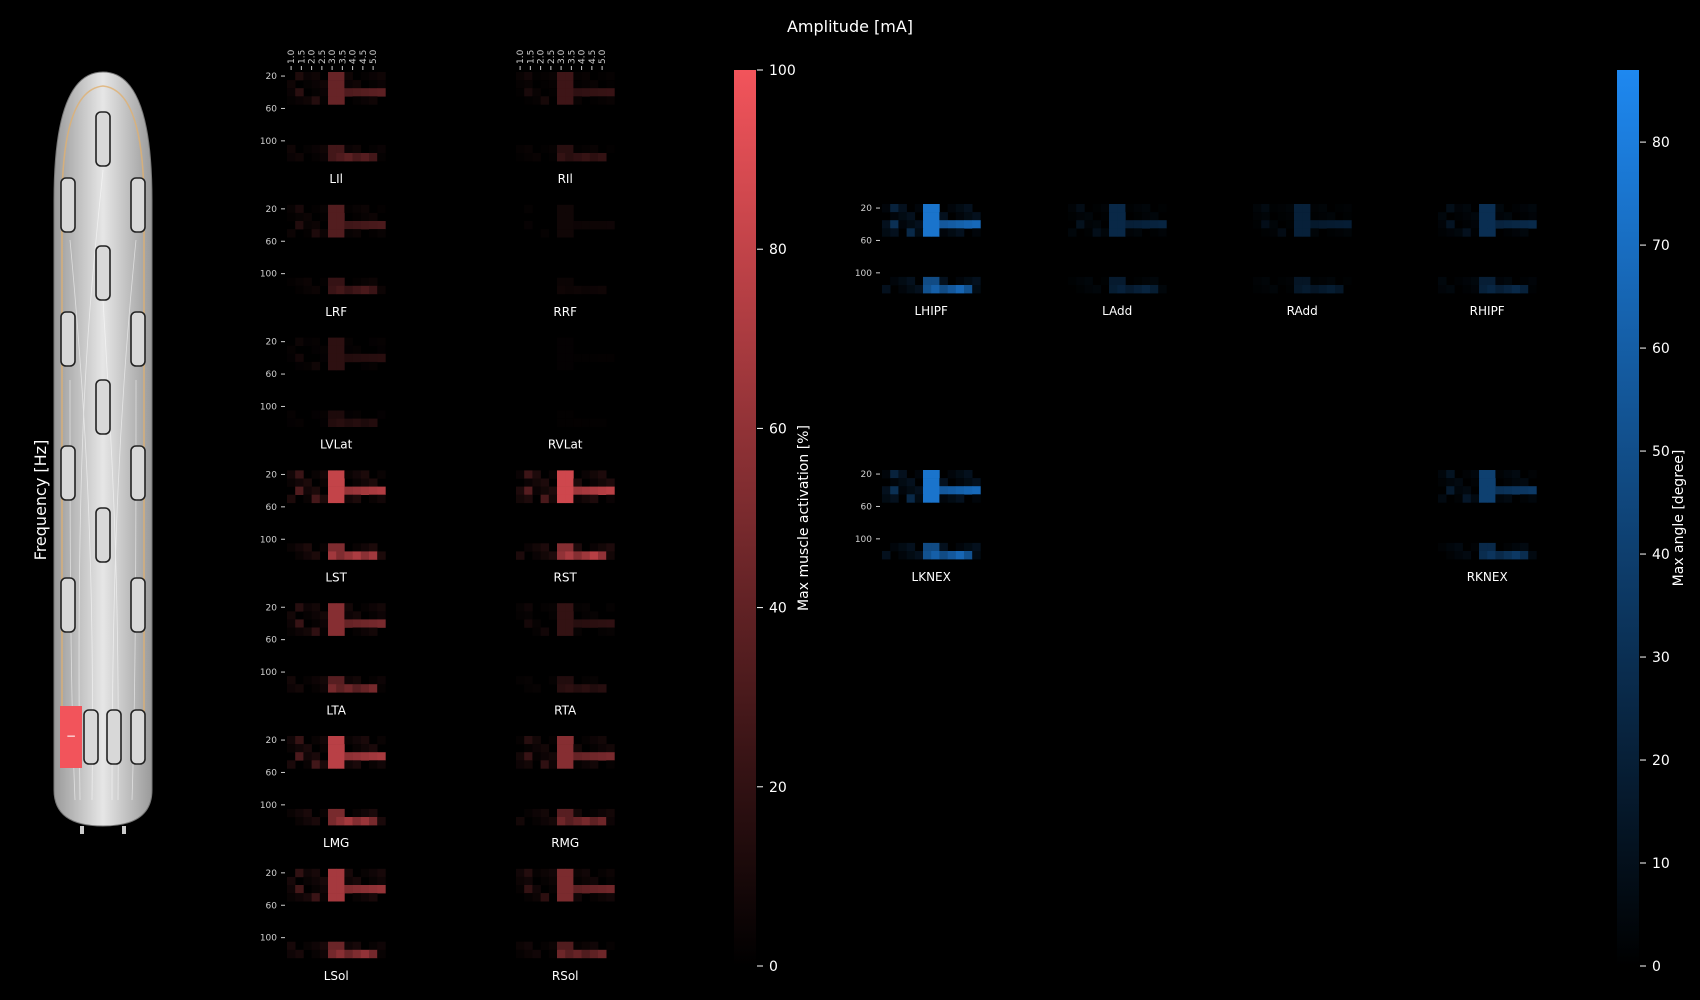  I want to click on heatmap-lta: LTA 20 60 100, so click(323, 660).